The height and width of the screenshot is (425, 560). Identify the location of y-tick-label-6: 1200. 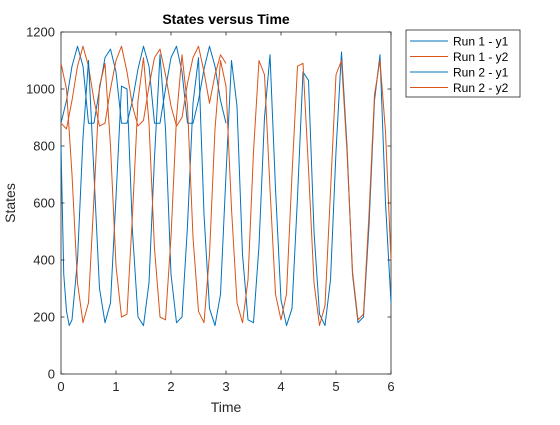
(40, 32).